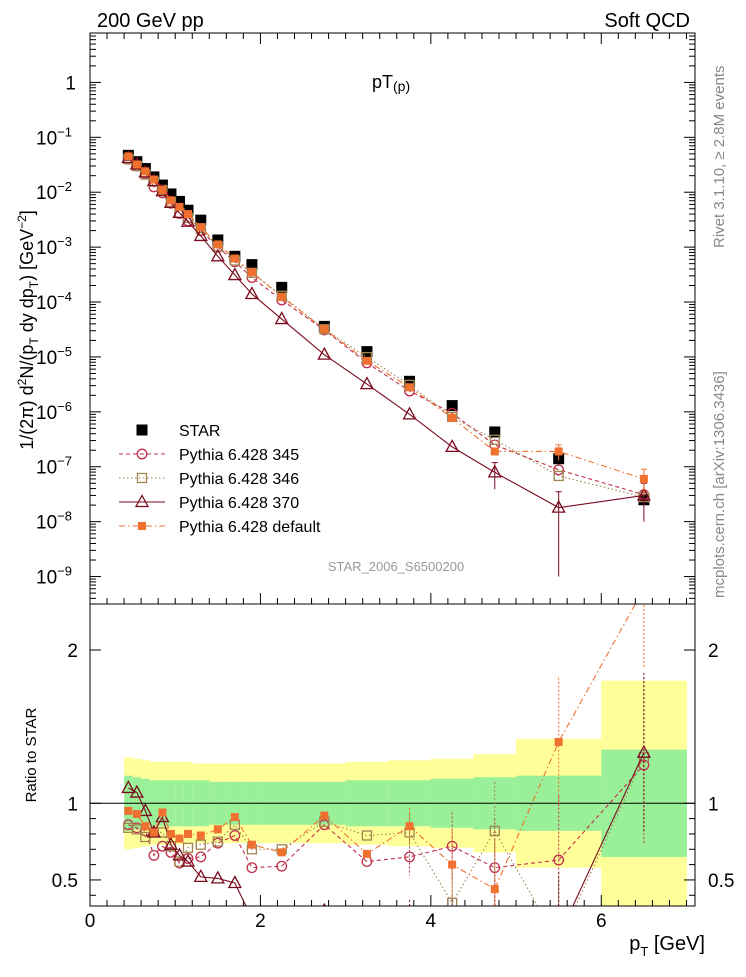 The image size is (746, 977). What do you see at coordinates (31, 754) in the screenshot?
I see `ratio-y-axis-label: Ratio to STAR` at bounding box center [31, 754].